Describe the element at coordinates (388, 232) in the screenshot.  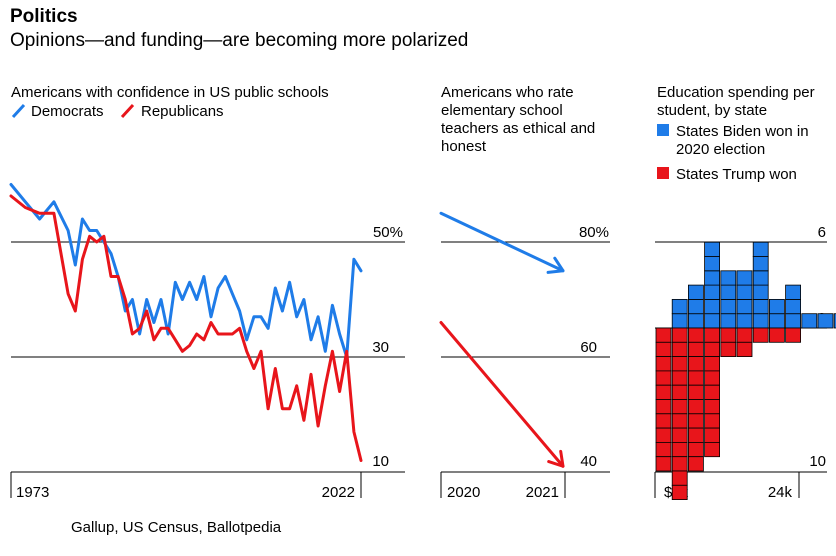
I see `p1-ytick-50: 50%` at that location.